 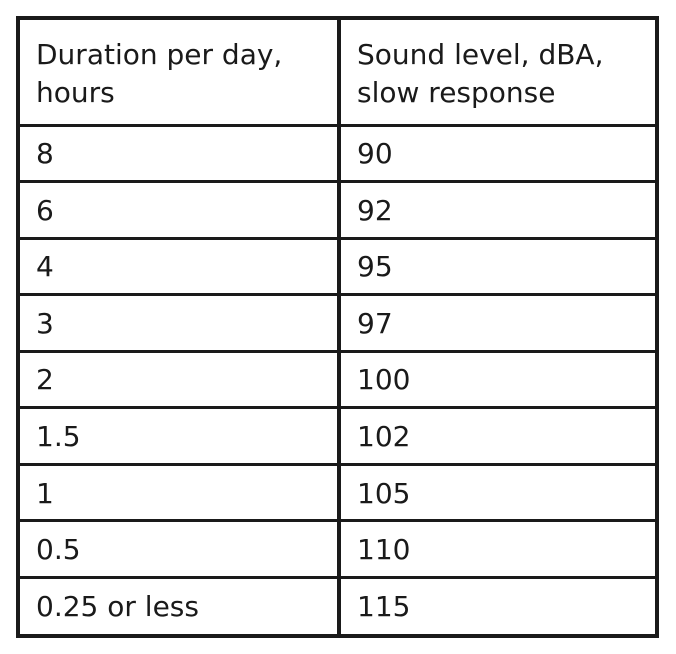 I want to click on sound-level-cell: 97, so click(x=496, y=323).